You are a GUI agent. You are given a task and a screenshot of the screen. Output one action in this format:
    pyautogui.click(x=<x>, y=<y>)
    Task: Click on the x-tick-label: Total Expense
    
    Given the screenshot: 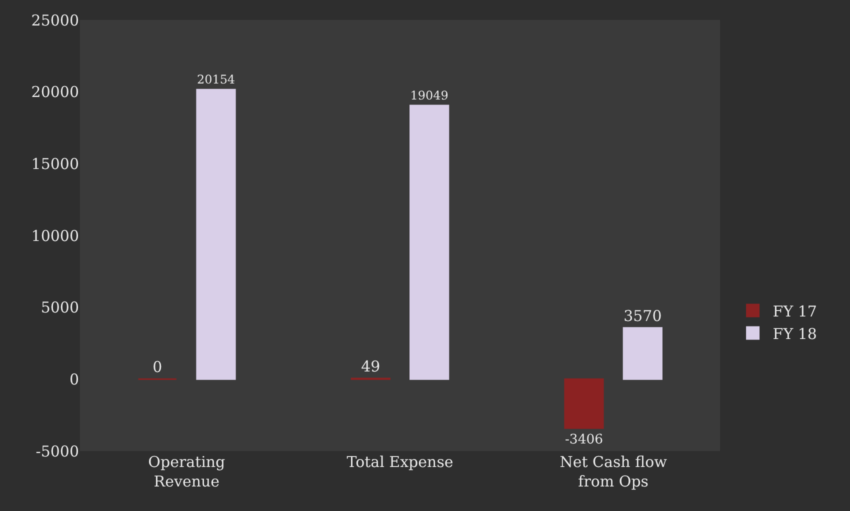 What is the action you would take?
    pyautogui.click(x=400, y=462)
    